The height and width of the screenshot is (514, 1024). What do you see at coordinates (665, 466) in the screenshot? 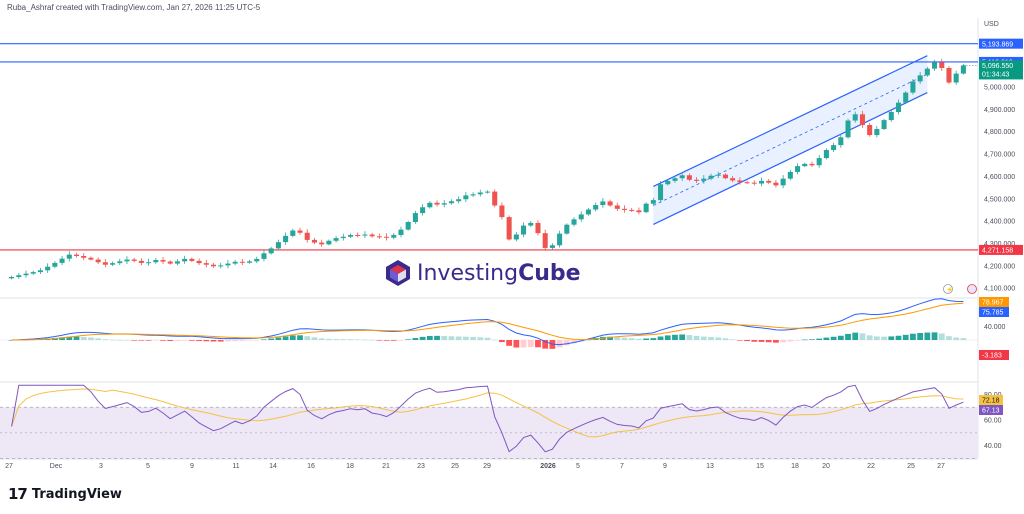
I see `time-tick-label: 9` at bounding box center [665, 466].